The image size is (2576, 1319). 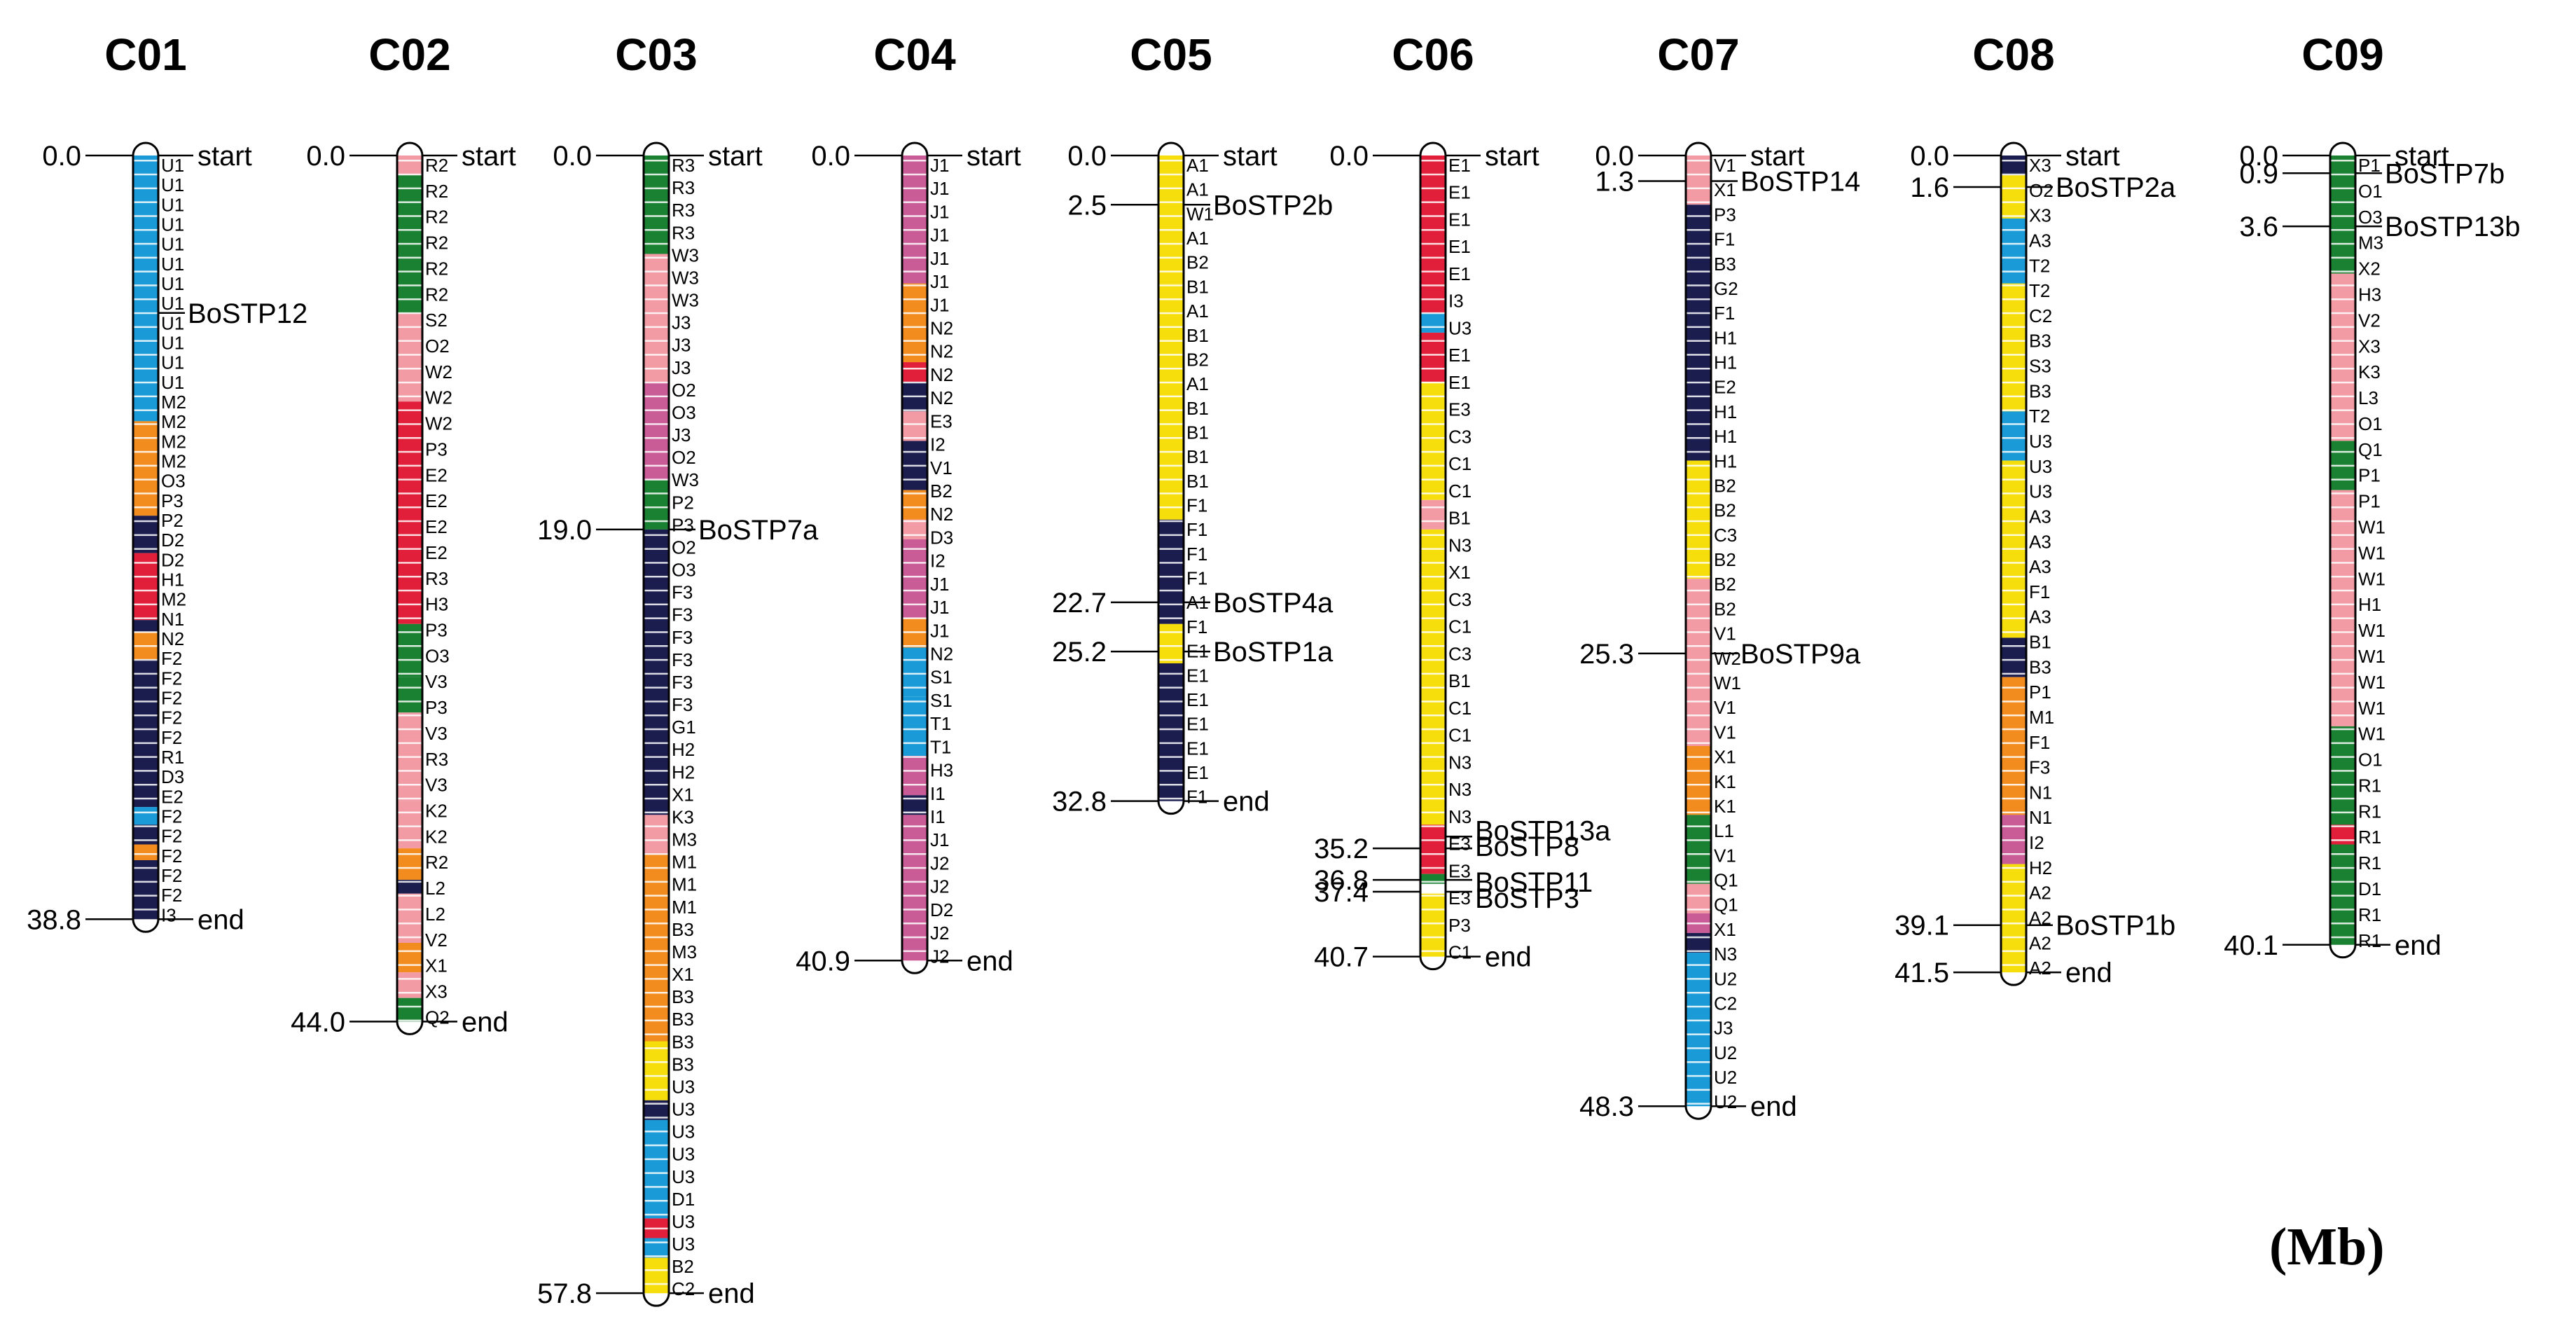 What do you see at coordinates (684, 1221) in the screenshot?
I see `band-label: U3` at bounding box center [684, 1221].